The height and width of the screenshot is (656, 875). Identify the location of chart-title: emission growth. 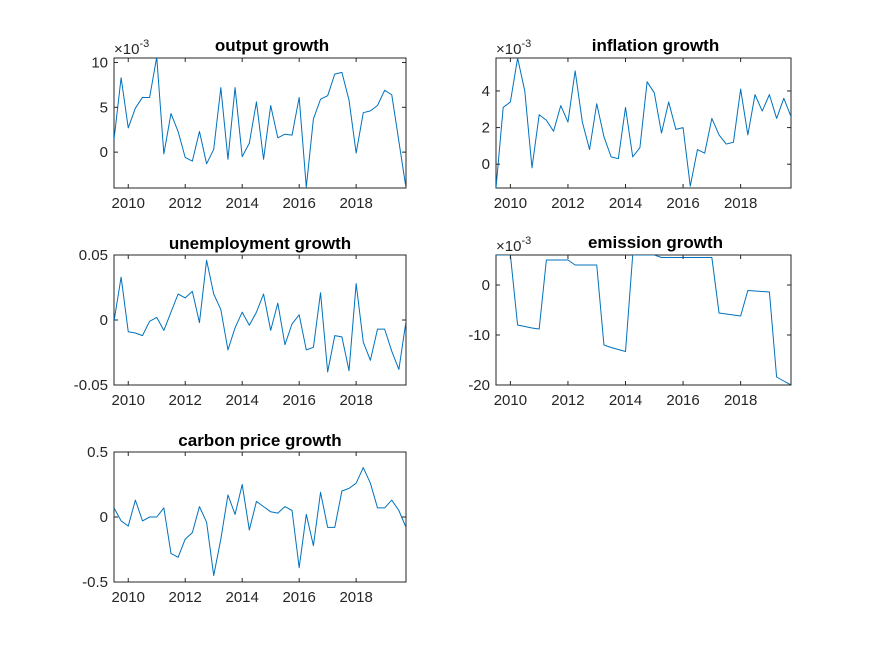
(655, 242).